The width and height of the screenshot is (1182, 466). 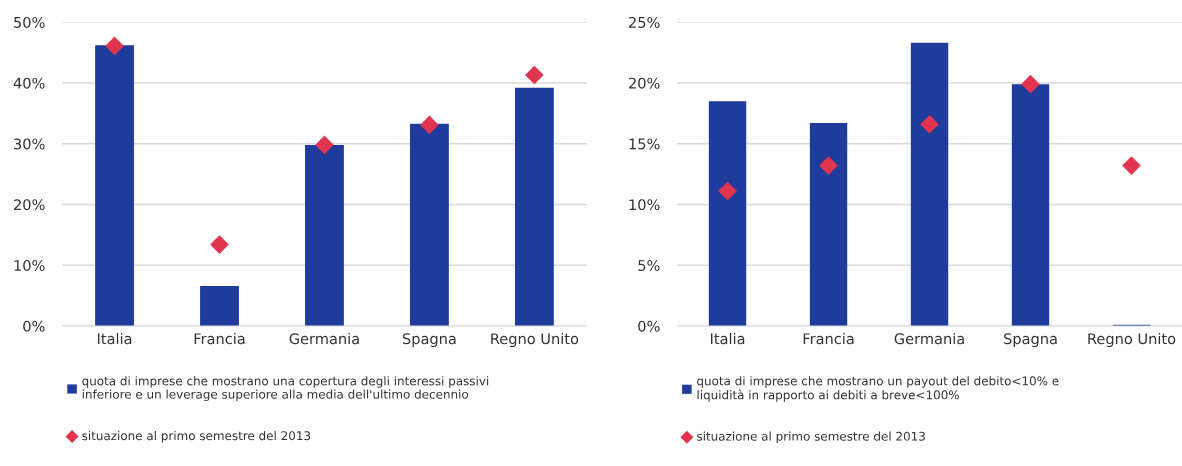 What do you see at coordinates (644, 144) in the screenshot?
I see `y-tick-label: 15%` at bounding box center [644, 144].